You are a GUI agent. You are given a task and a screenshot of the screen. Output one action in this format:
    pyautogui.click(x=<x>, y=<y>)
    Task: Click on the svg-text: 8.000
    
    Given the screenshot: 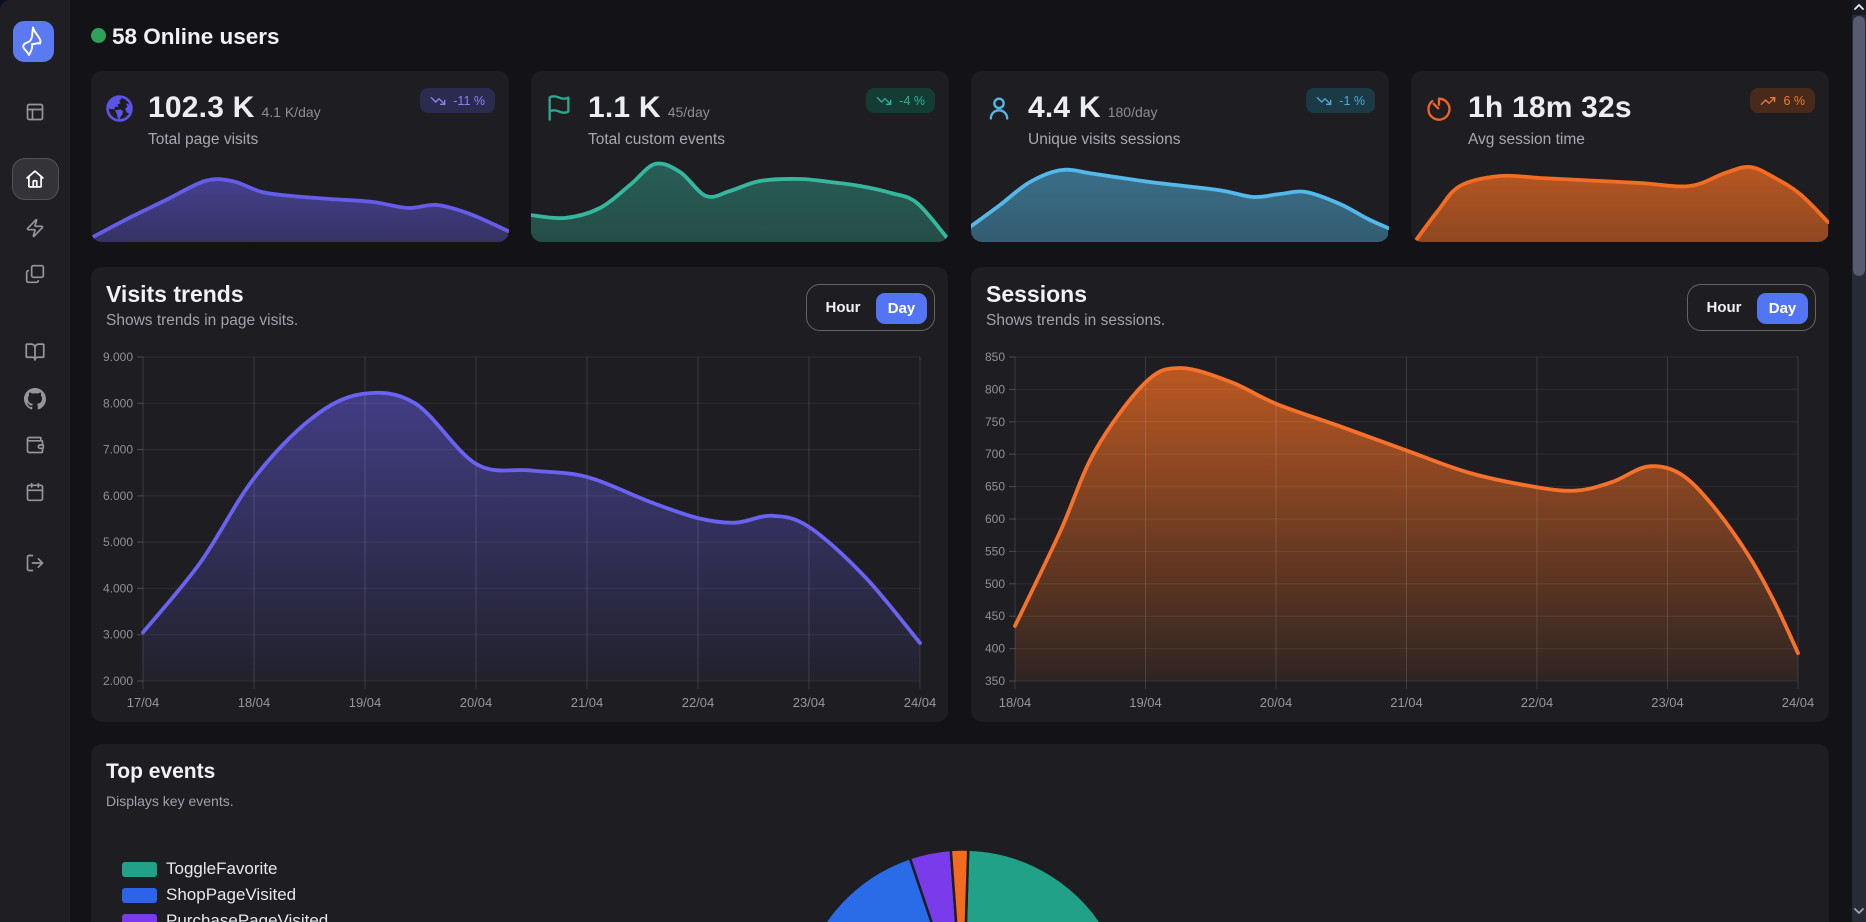 What is the action you would take?
    pyautogui.click(x=118, y=403)
    